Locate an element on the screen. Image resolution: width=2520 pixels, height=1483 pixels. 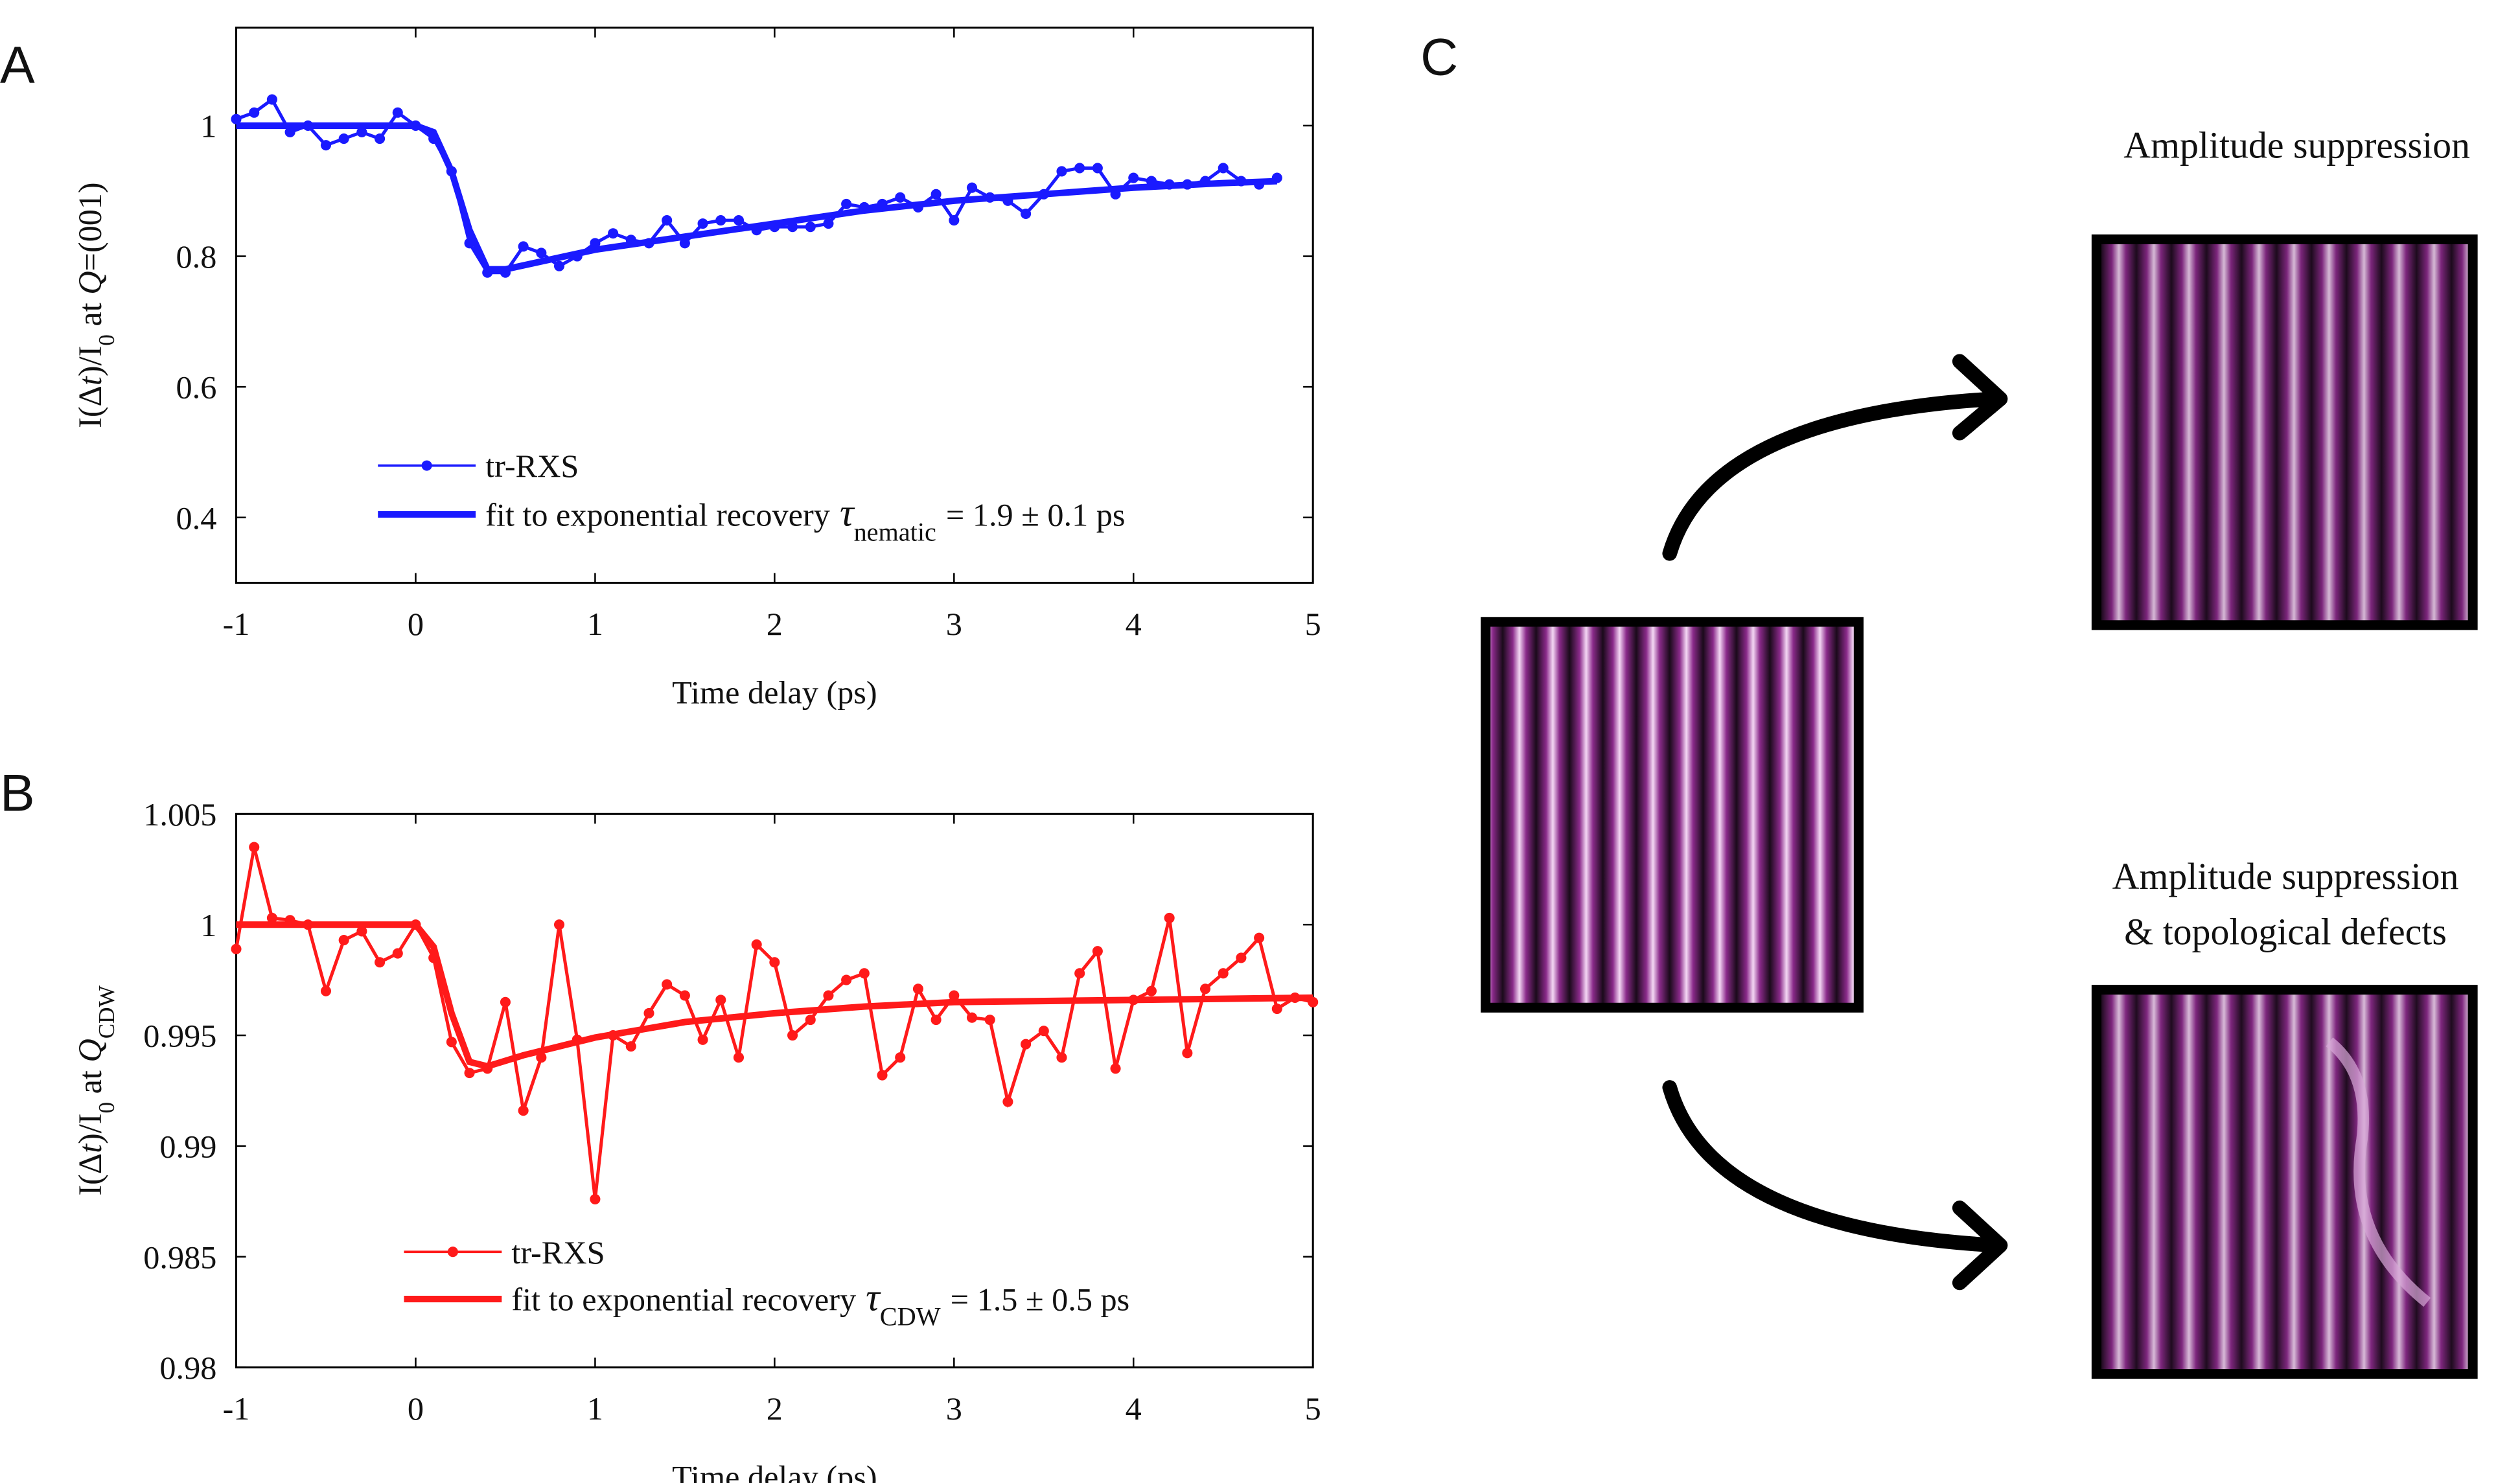
legend-name: fit to exponential recovery is located at coordinates (657, 515).